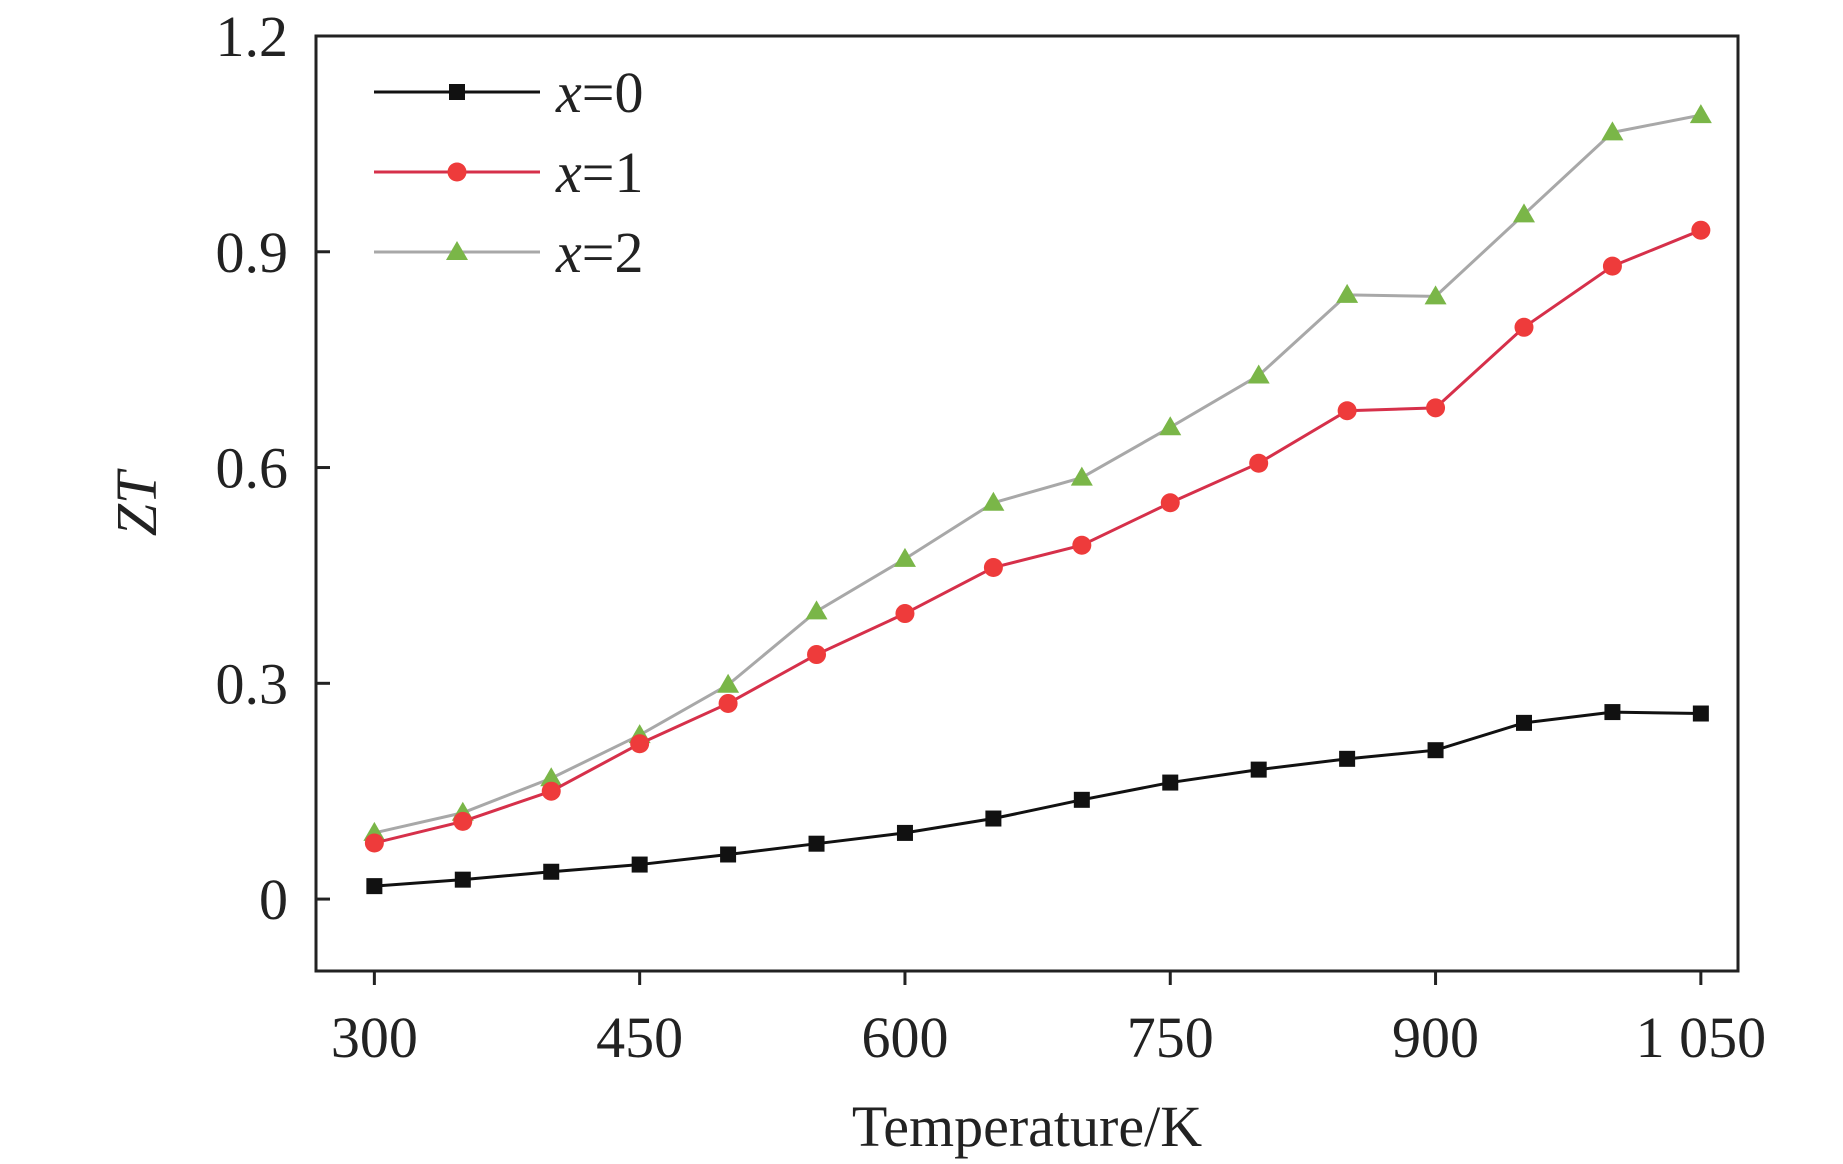 Image resolution: width=1843 pixels, height=1164 pixels. I want to click on legend-item: x=2, so click(508, 252).